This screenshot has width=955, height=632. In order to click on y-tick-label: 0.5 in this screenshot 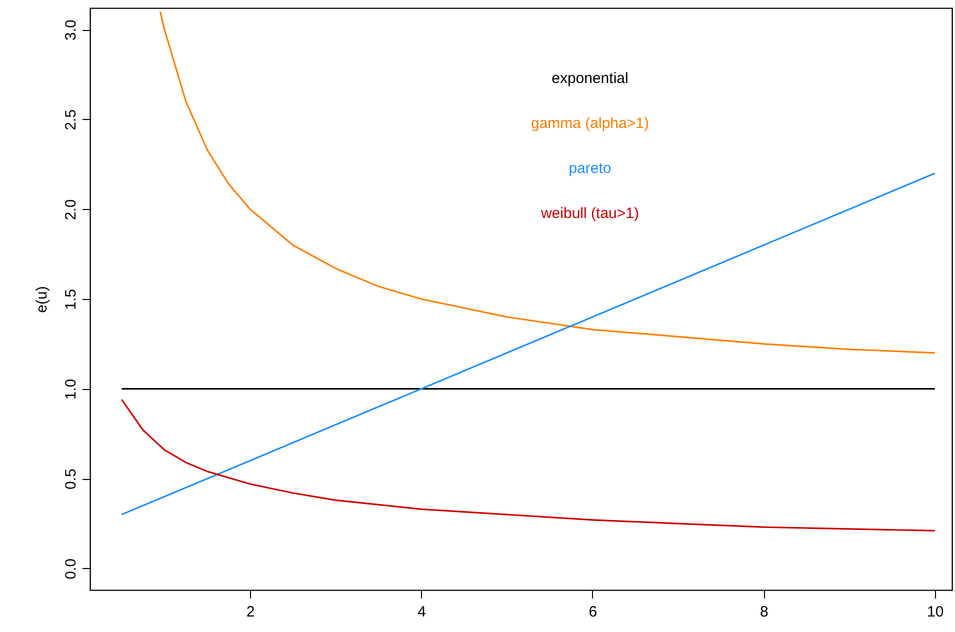, I will do `click(71, 479)`.